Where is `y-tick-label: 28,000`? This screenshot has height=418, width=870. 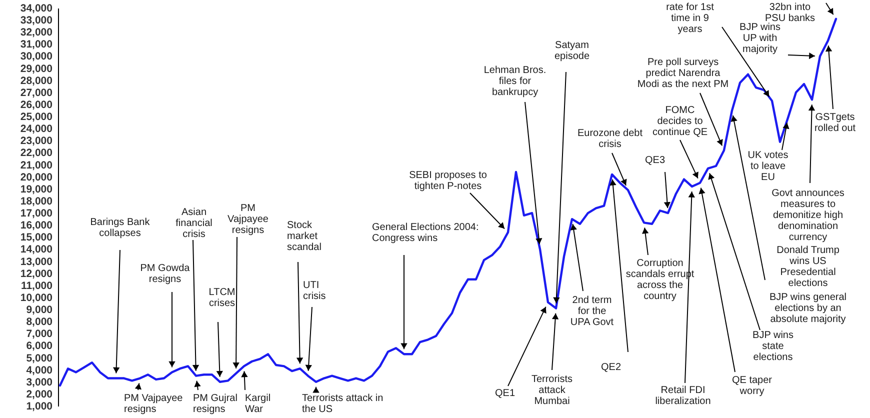
y-tick-label: 28,000 is located at coordinates (36, 80).